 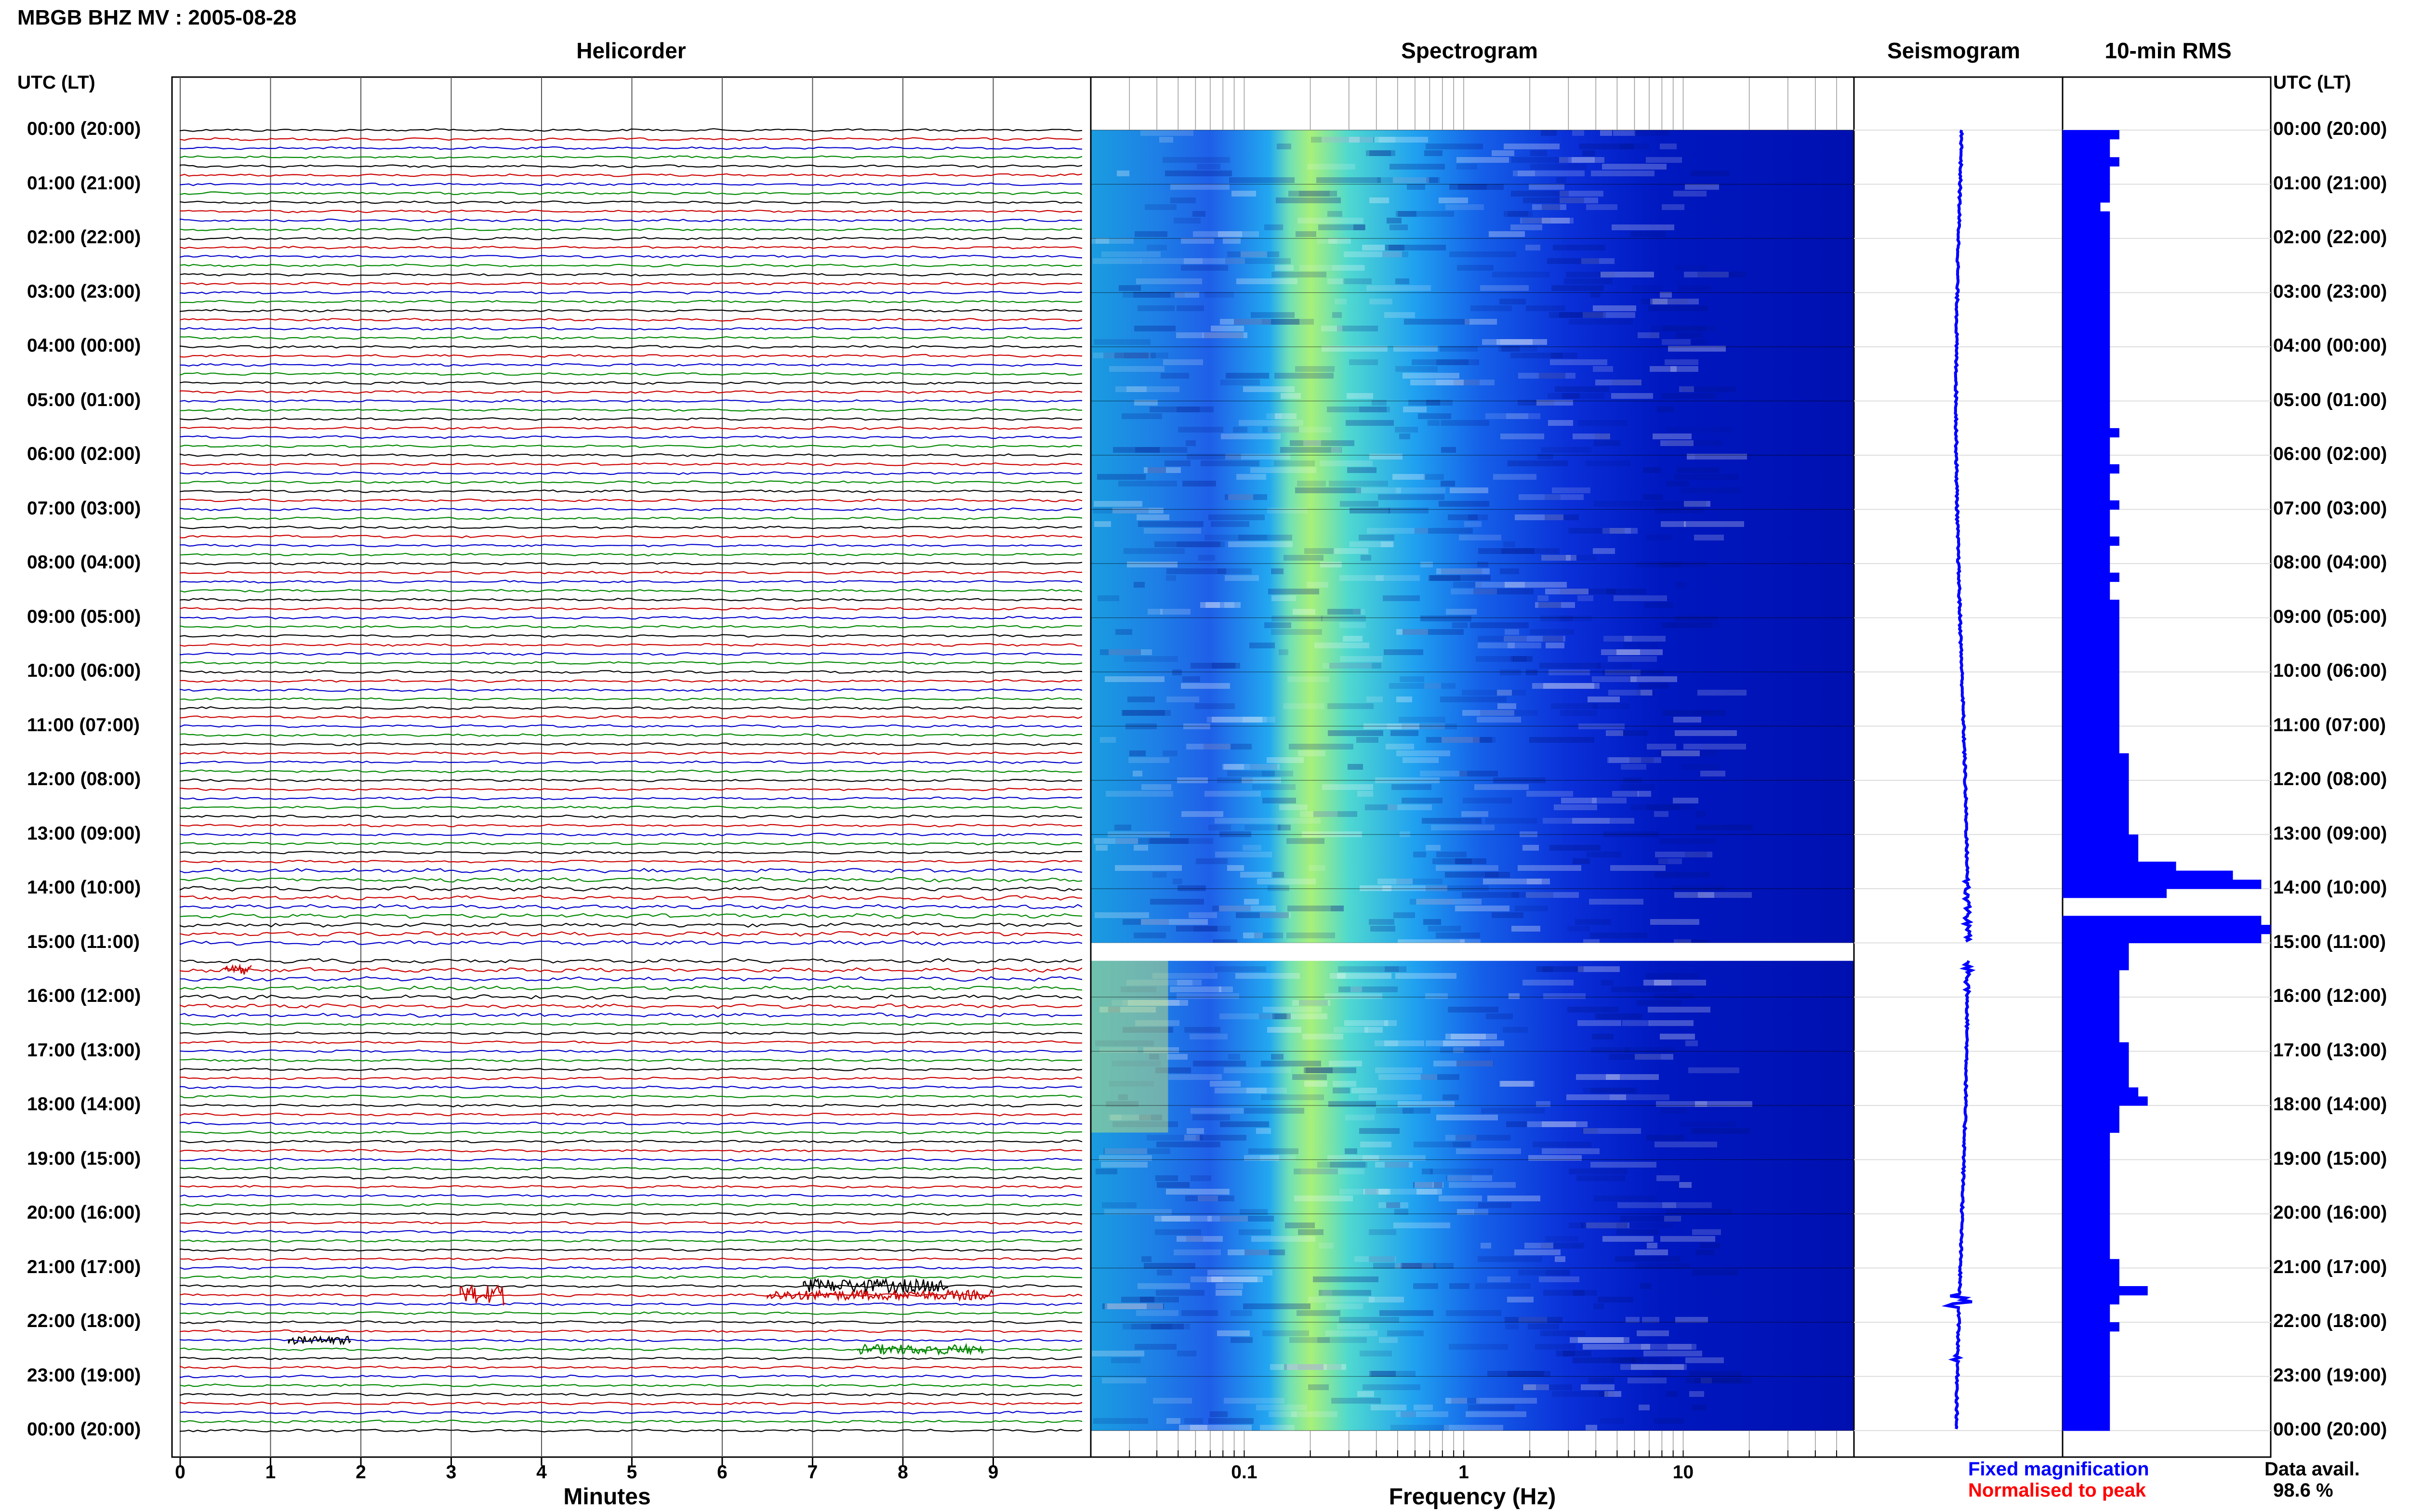 What do you see at coordinates (83, 941) in the screenshot?
I see `time-label-left: 15:00 (11:00)` at bounding box center [83, 941].